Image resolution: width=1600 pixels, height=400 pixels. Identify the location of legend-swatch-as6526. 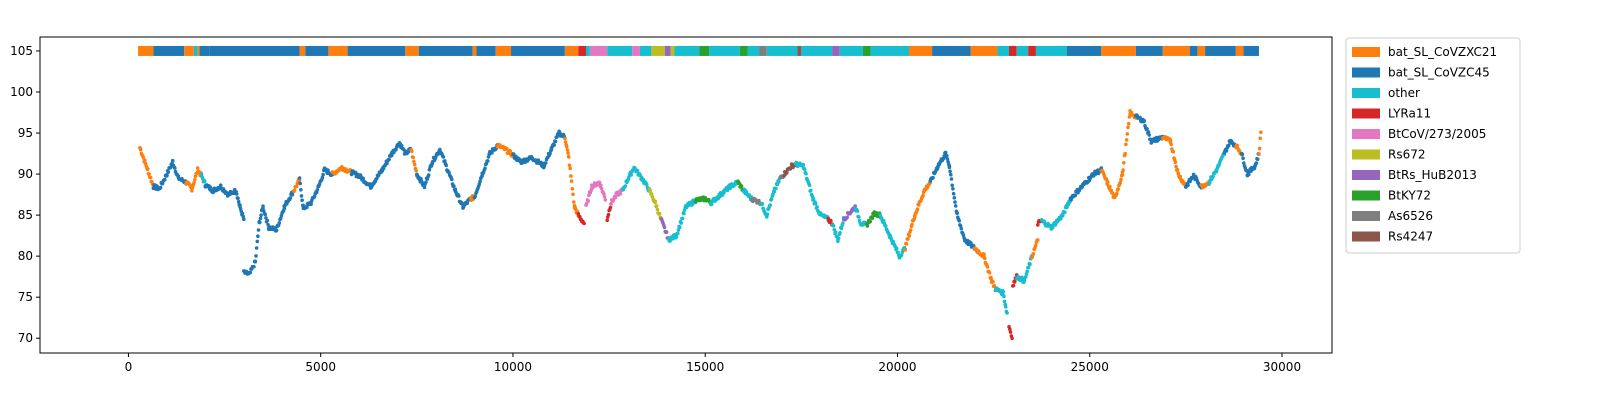
(1366, 216).